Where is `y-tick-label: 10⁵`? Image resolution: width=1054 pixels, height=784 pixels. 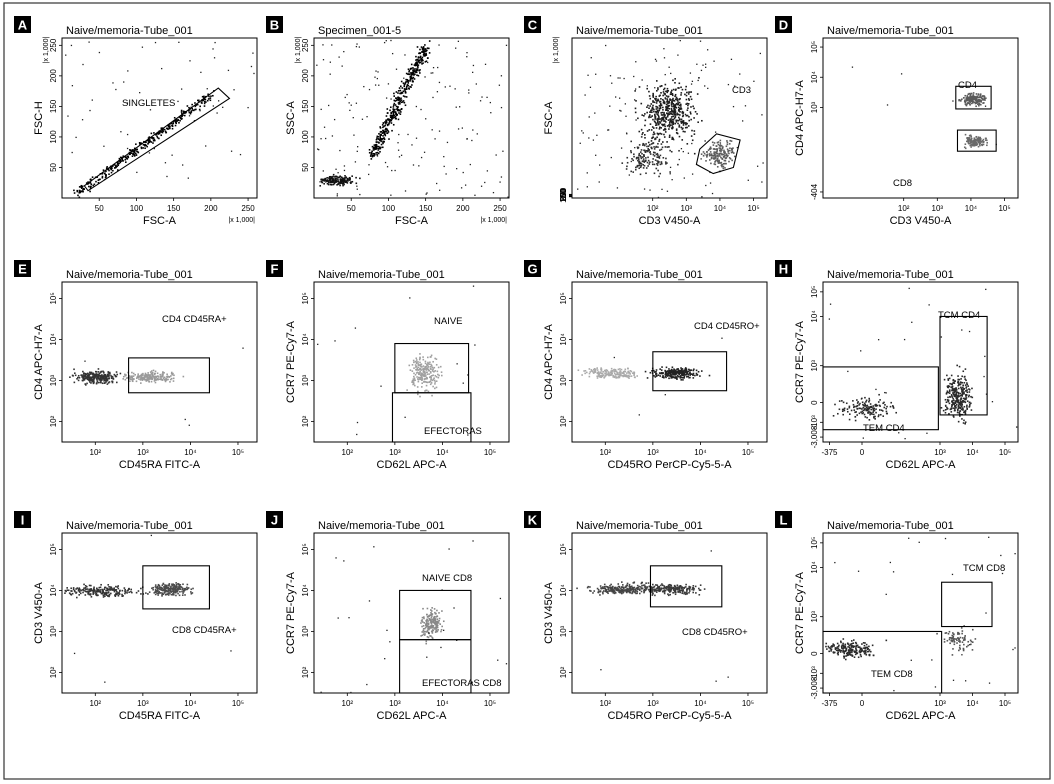
y-tick-label: 10⁵ is located at coordinates (814, 292).